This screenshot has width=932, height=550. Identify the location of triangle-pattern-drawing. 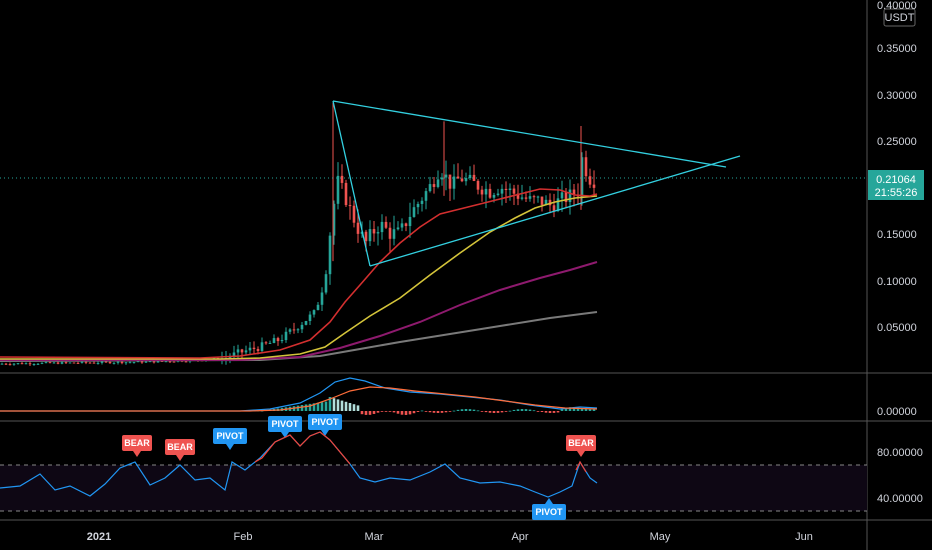
(536, 183).